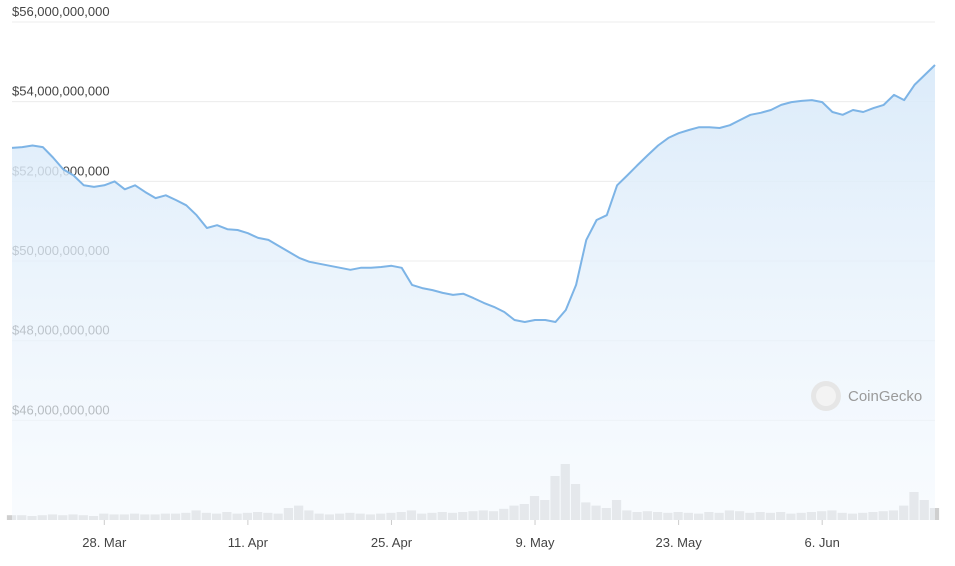  What do you see at coordinates (61, 91) in the screenshot?
I see `y-tick-label: $54,000,000,000` at bounding box center [61, 91].